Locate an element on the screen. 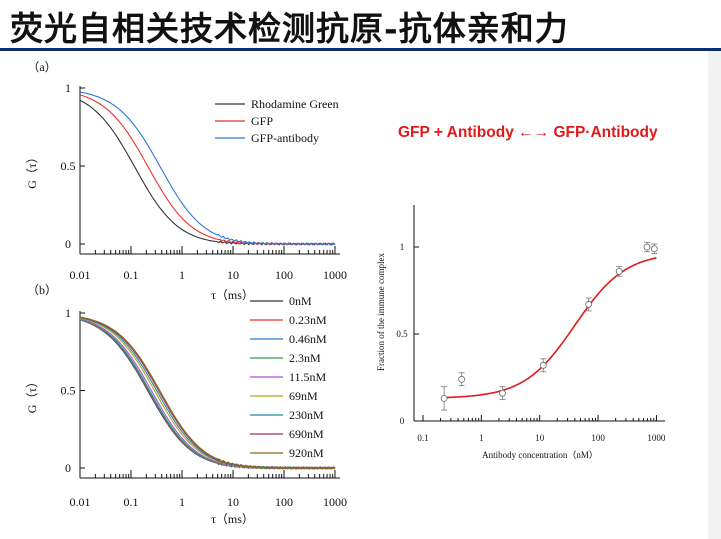 The height and width of the screenshot is (539, 721). legend-label: 0.23nM is located at coordinates (308, 320).